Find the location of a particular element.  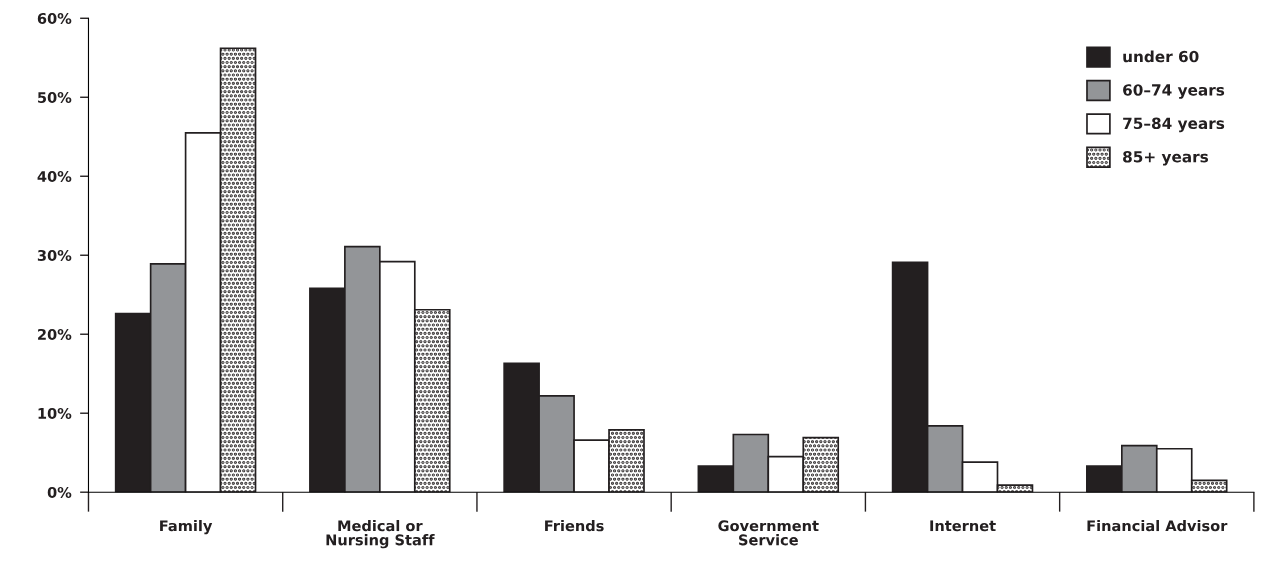

x-tick-label: Medical or Nursing Staff is located at coordinates (380, 534).